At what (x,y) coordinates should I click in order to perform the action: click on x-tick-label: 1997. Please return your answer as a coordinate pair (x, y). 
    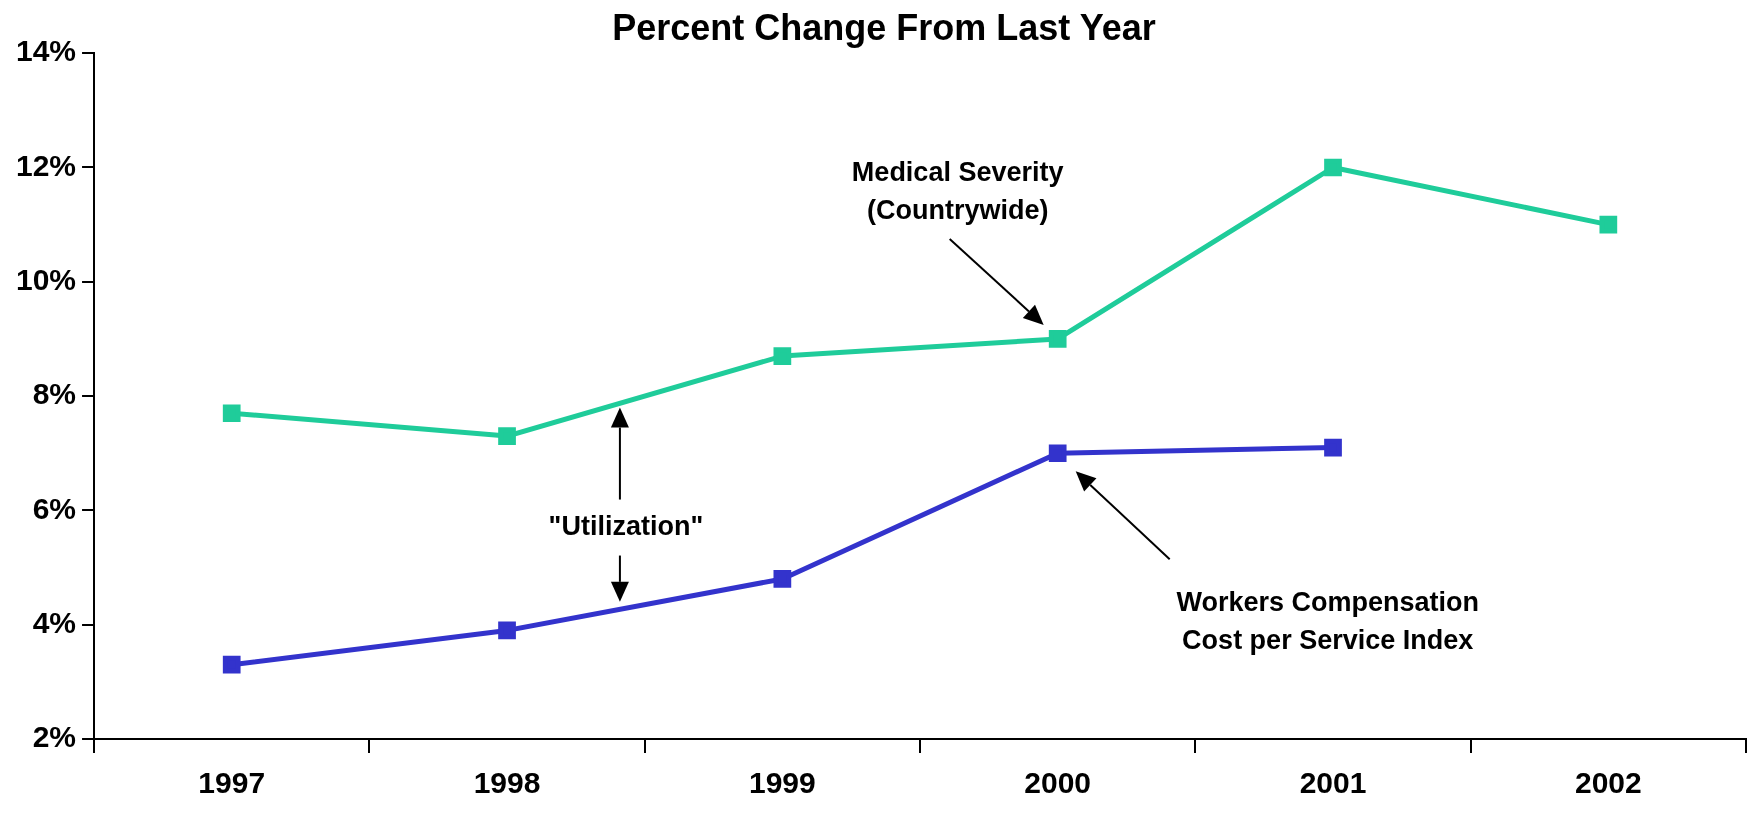
    Looking at the image, I should click on (232, 783).